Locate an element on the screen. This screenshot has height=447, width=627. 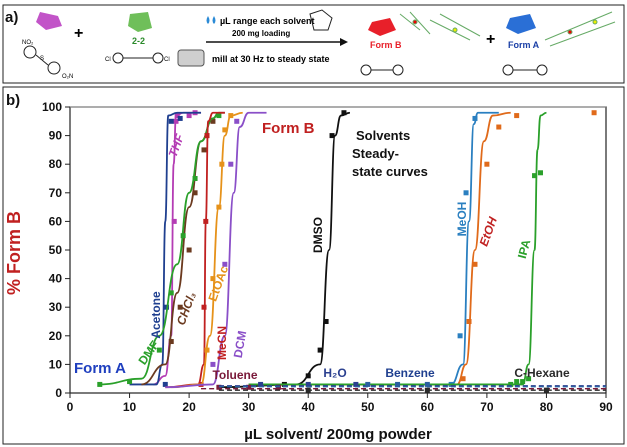
y-tick-label: 50 is located at coordinates (56, 250).